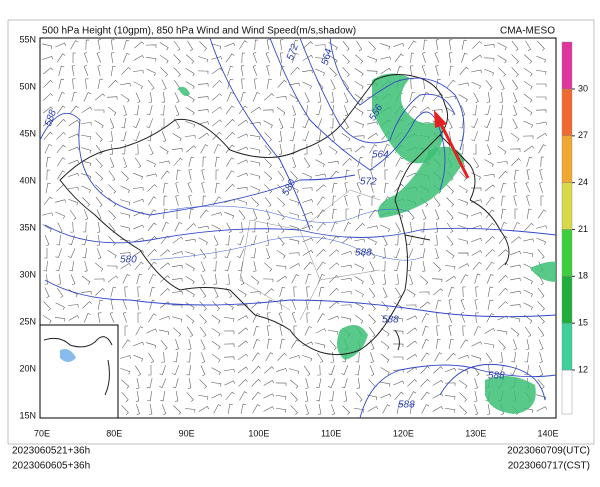 Image resolution: width=600 pixels, height=487 pixels. I want to click on colorbar: 30 27 24 21 18 15 12, so click(574, 228).